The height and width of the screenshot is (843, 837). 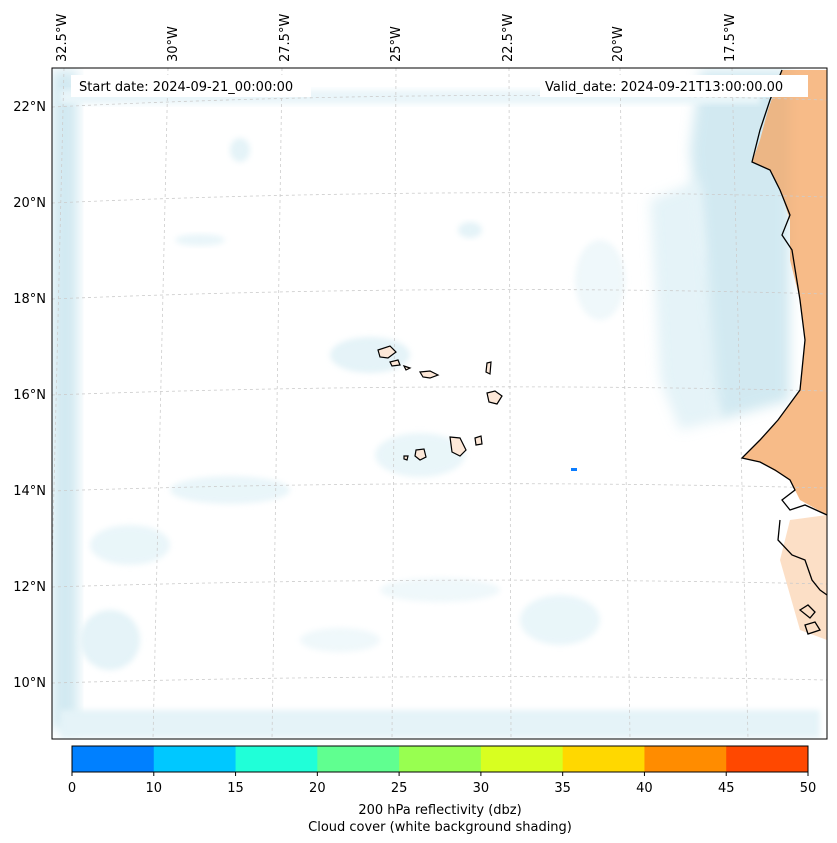 I want to click on valid-date-box, so click(x=674, y=86).